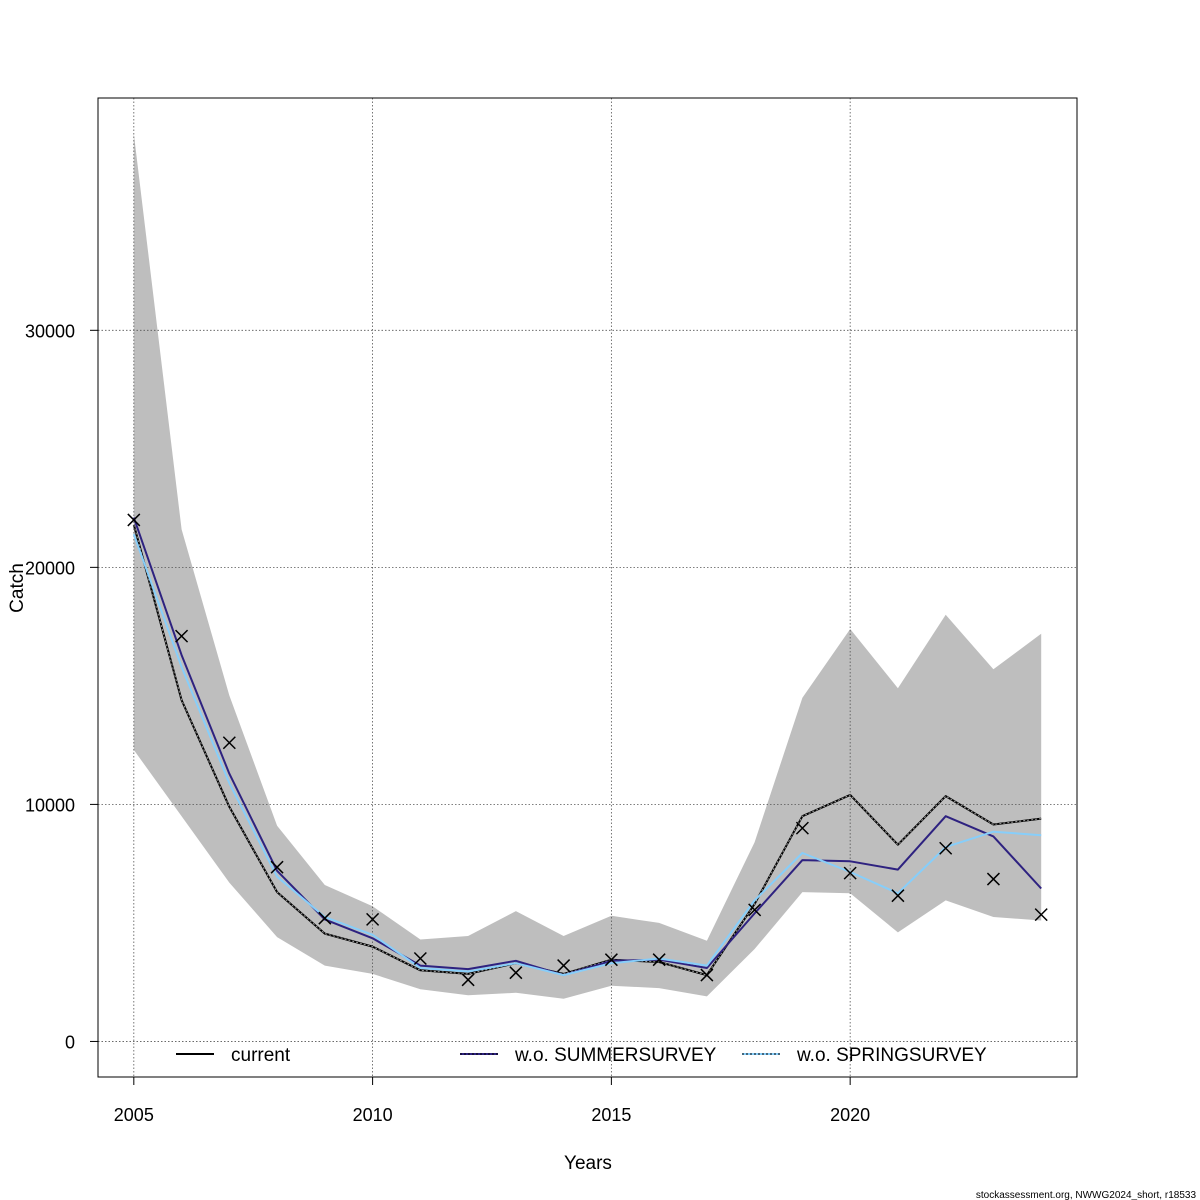 The height and width of the screenshot is (1200, 1200). What do you see at coordinates (62, 686) in the screenshot?
I see `y-axis: 0 10000 20000 30000` at bounding box center [62, 686].